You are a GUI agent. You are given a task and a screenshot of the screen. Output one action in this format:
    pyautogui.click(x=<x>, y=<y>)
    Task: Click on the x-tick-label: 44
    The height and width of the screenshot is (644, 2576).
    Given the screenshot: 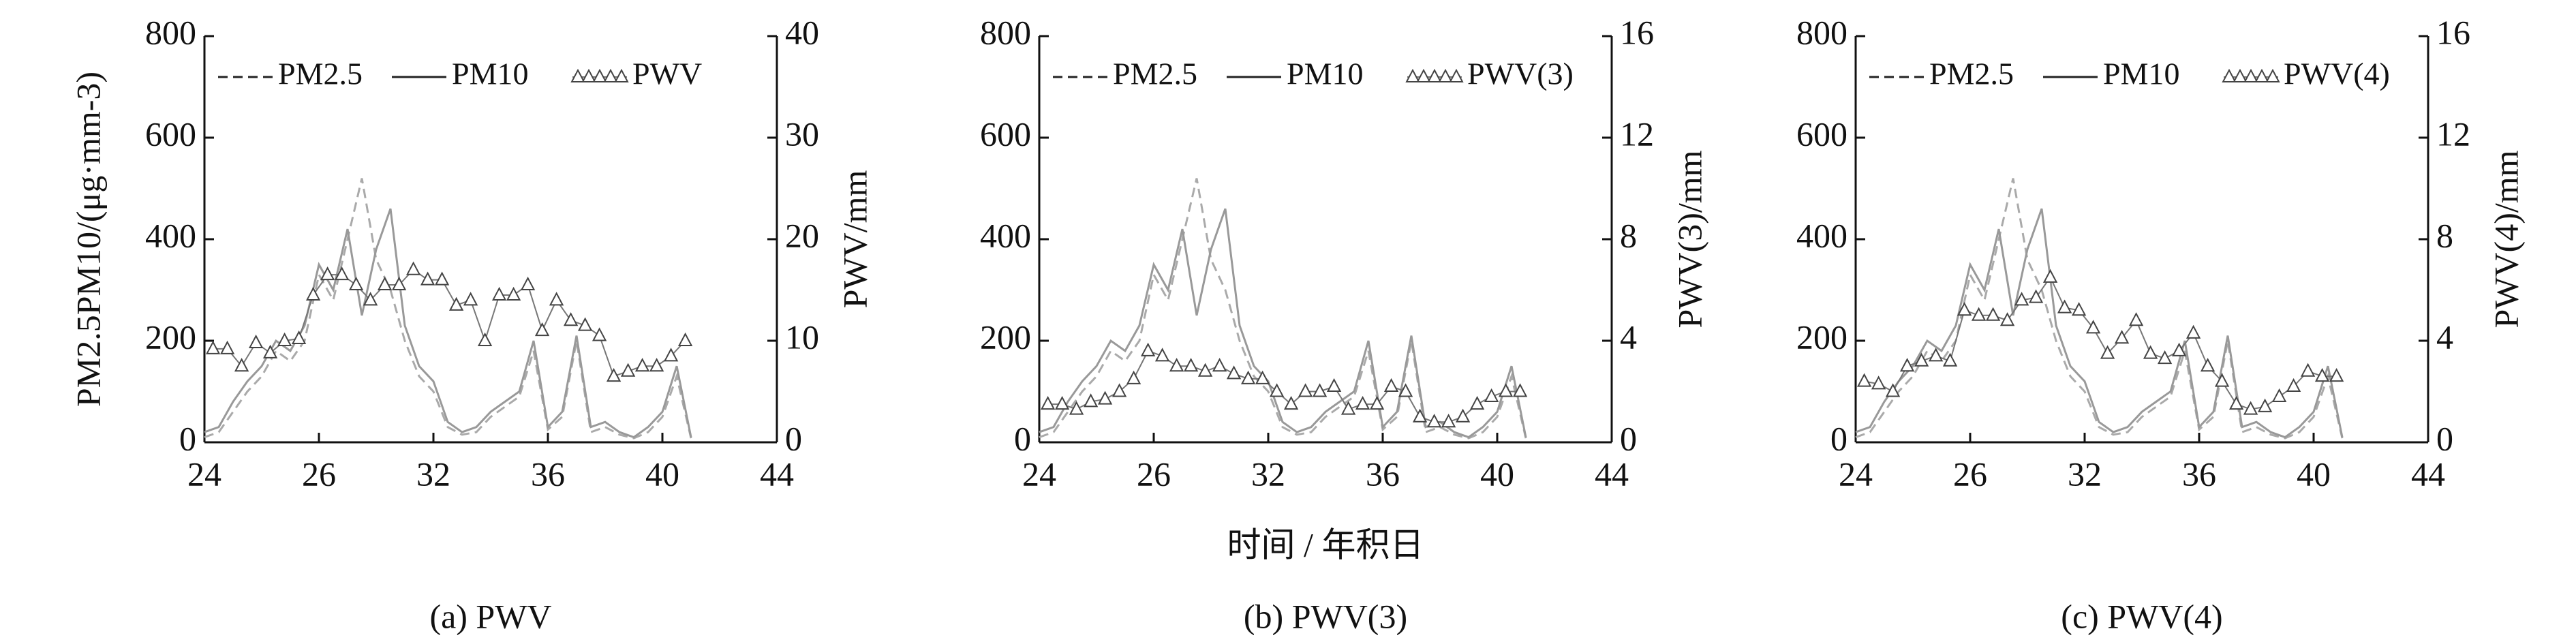 What is the action you would take?
    pyautogui.click(x=1612, y=474)
    